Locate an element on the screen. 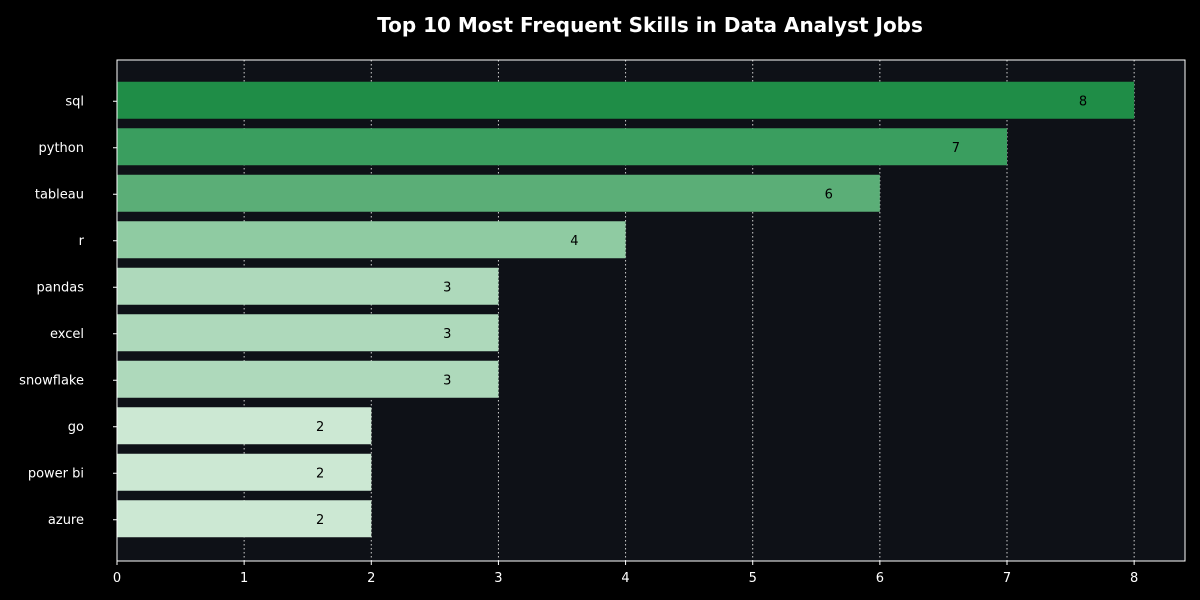 The image size is (1200, 600). y-tick-label: r is located at coordinates (82, 241).